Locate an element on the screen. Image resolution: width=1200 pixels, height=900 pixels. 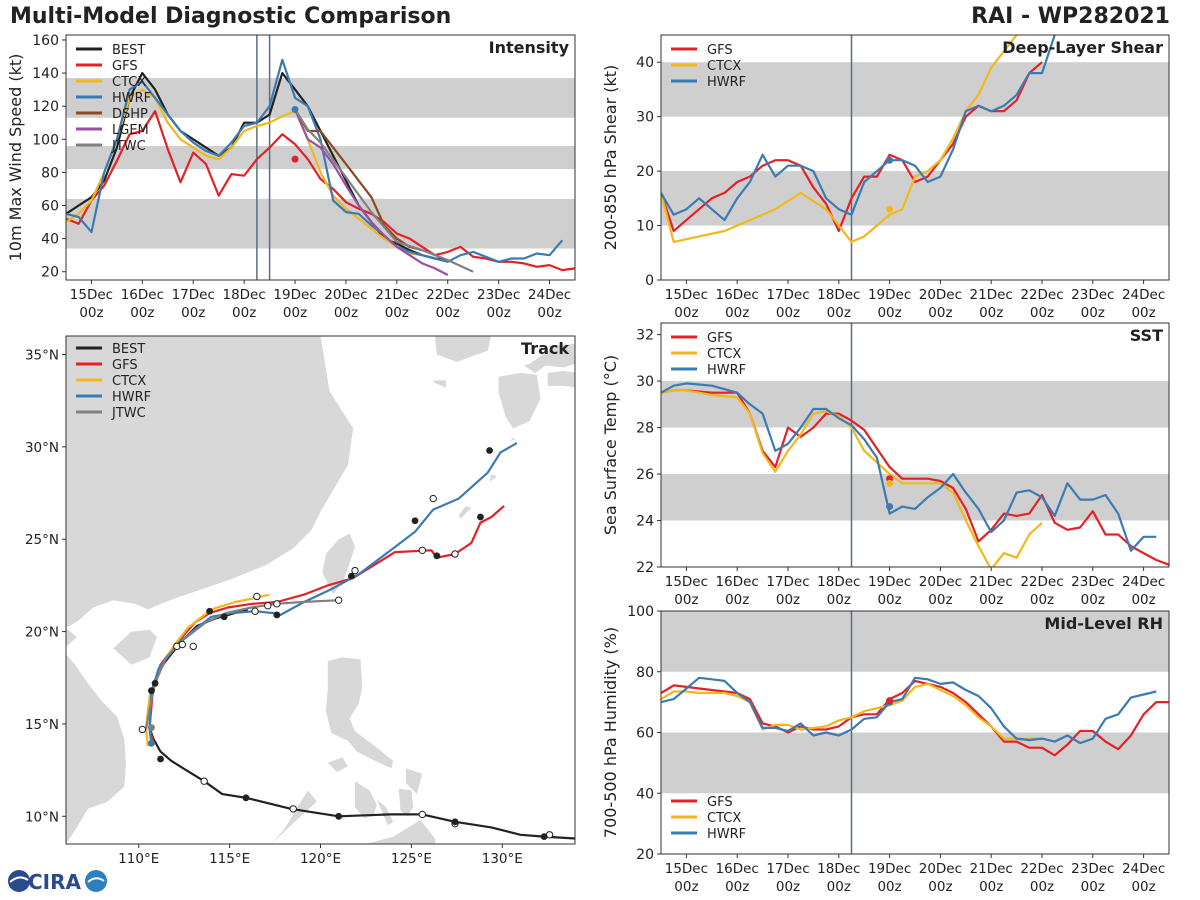
panel-title: Track is located at coordinates (545, 348).